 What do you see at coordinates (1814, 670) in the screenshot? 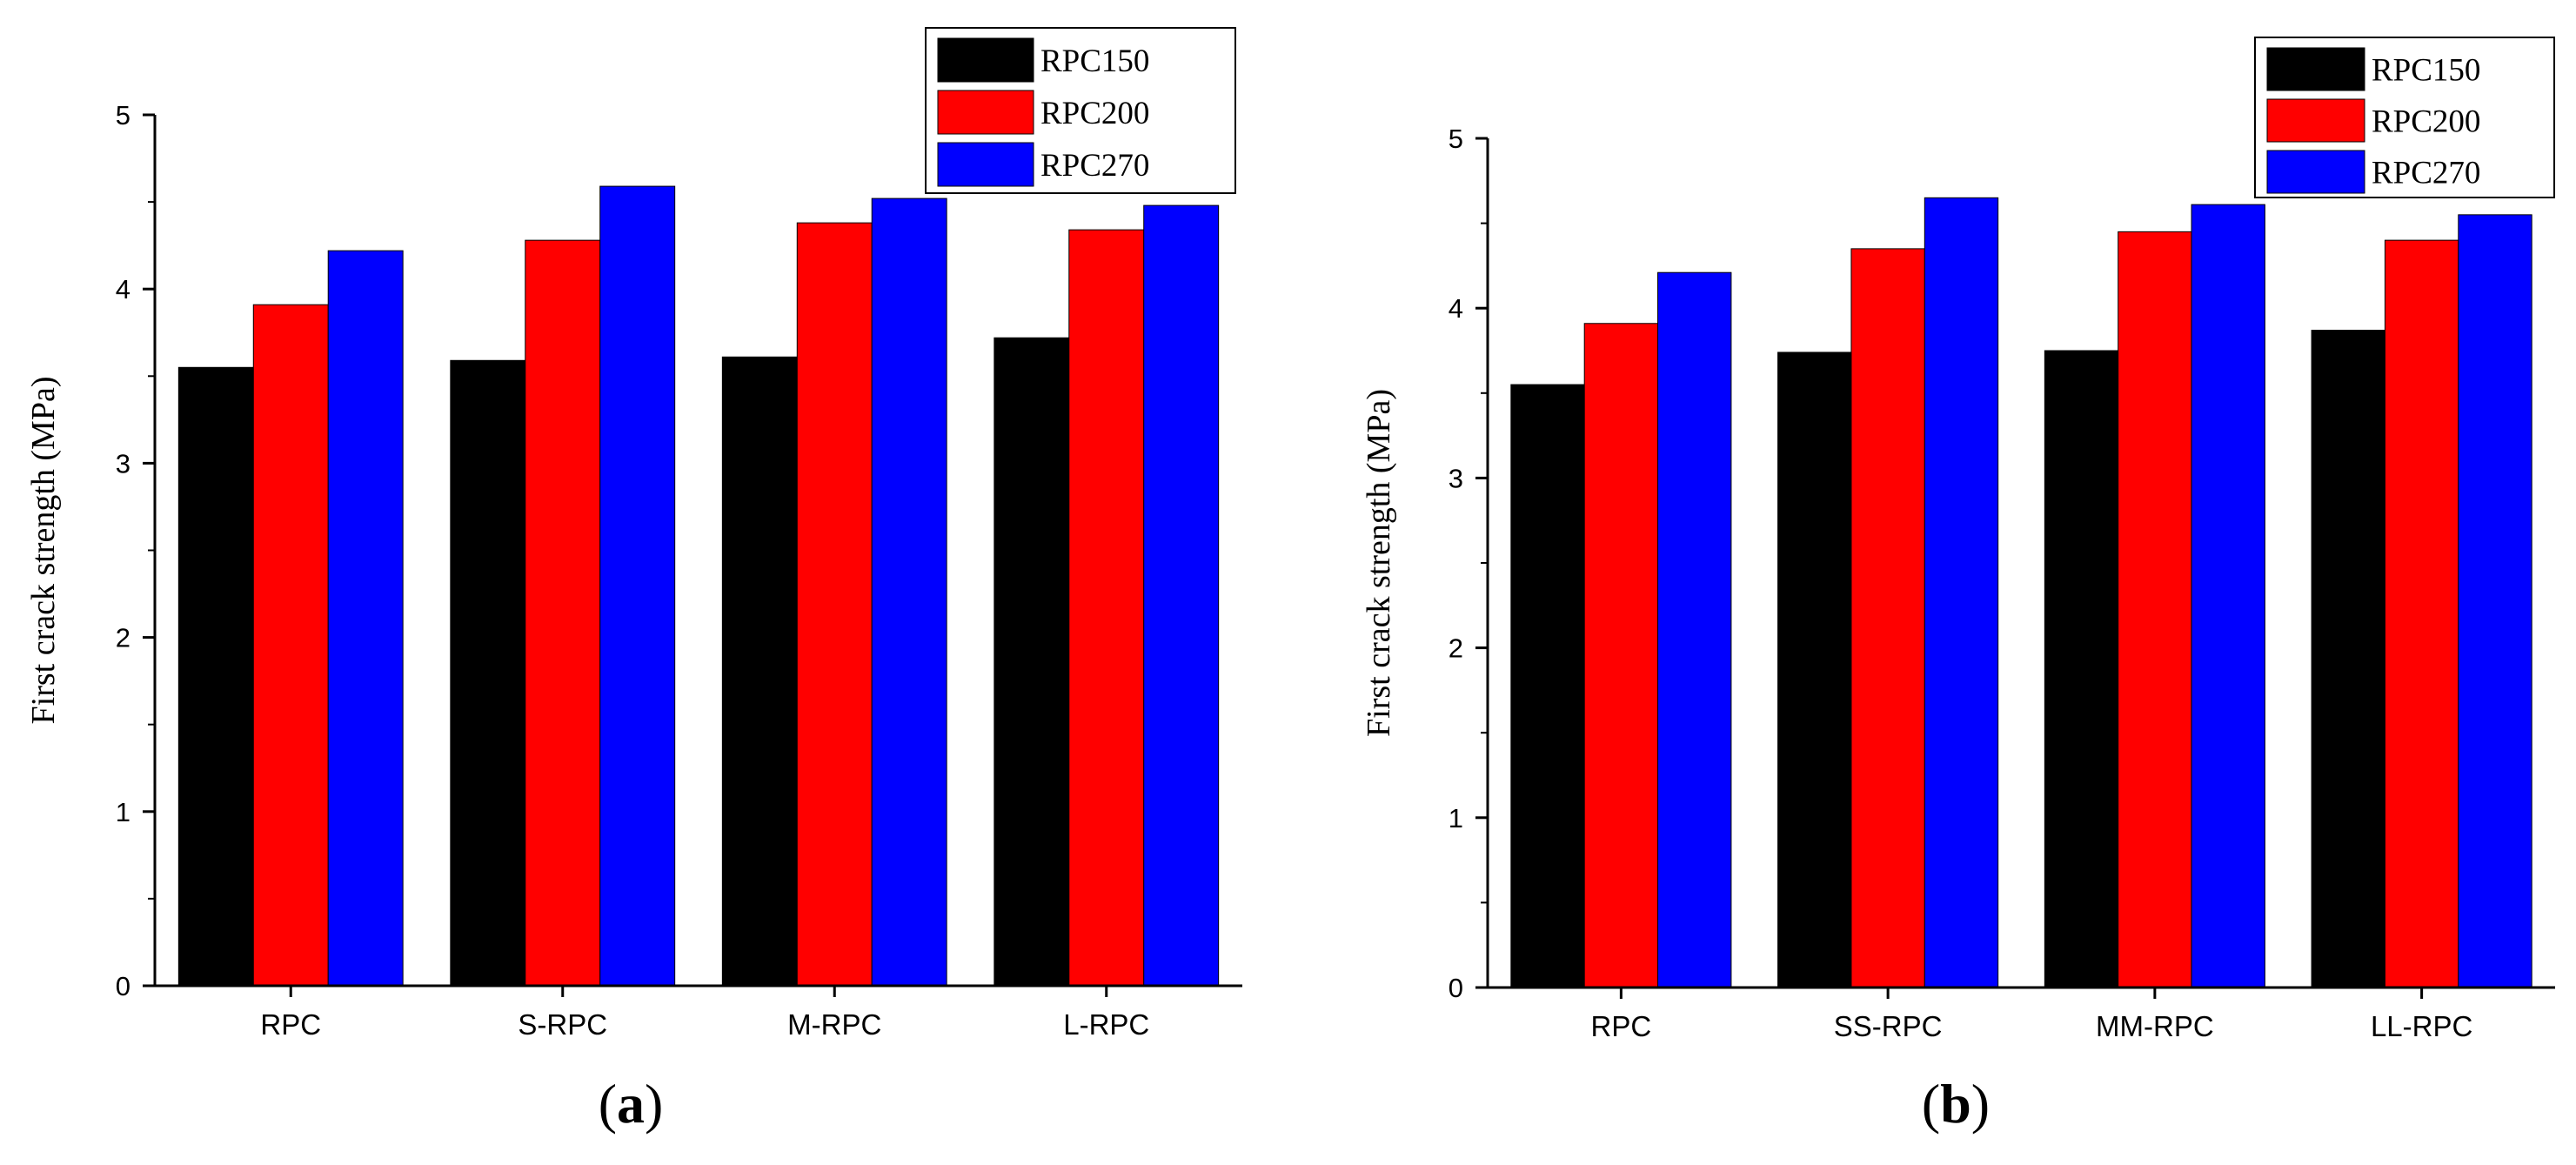
I see `bar-rpc150-ss-rpc` at bounding box center [1814, 670].